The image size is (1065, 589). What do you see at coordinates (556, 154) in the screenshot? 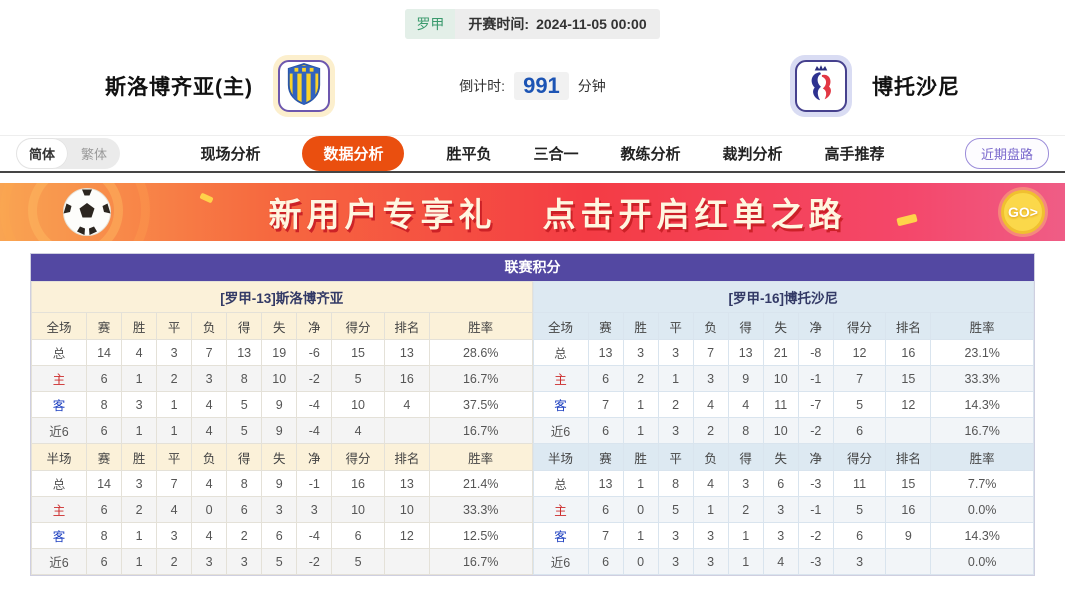
I see `tab-3: 三合一` at bounding box center [556, 154].